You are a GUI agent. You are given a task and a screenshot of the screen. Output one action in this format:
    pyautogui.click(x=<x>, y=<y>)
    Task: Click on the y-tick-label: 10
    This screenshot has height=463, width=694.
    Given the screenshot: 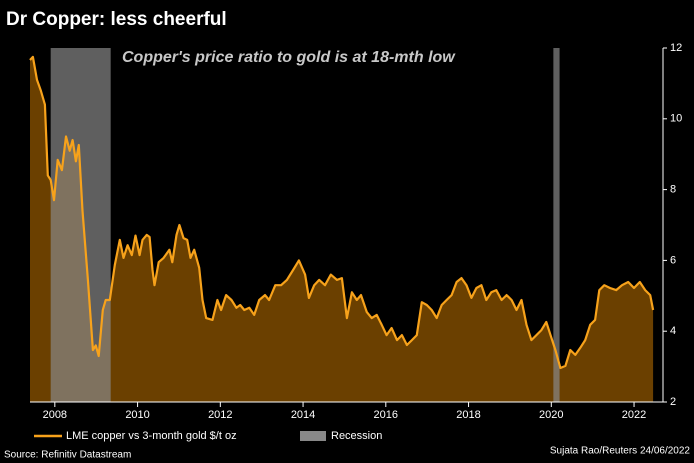 What is the action you would take?
    pyautogui.click(x=676, y=119)
    